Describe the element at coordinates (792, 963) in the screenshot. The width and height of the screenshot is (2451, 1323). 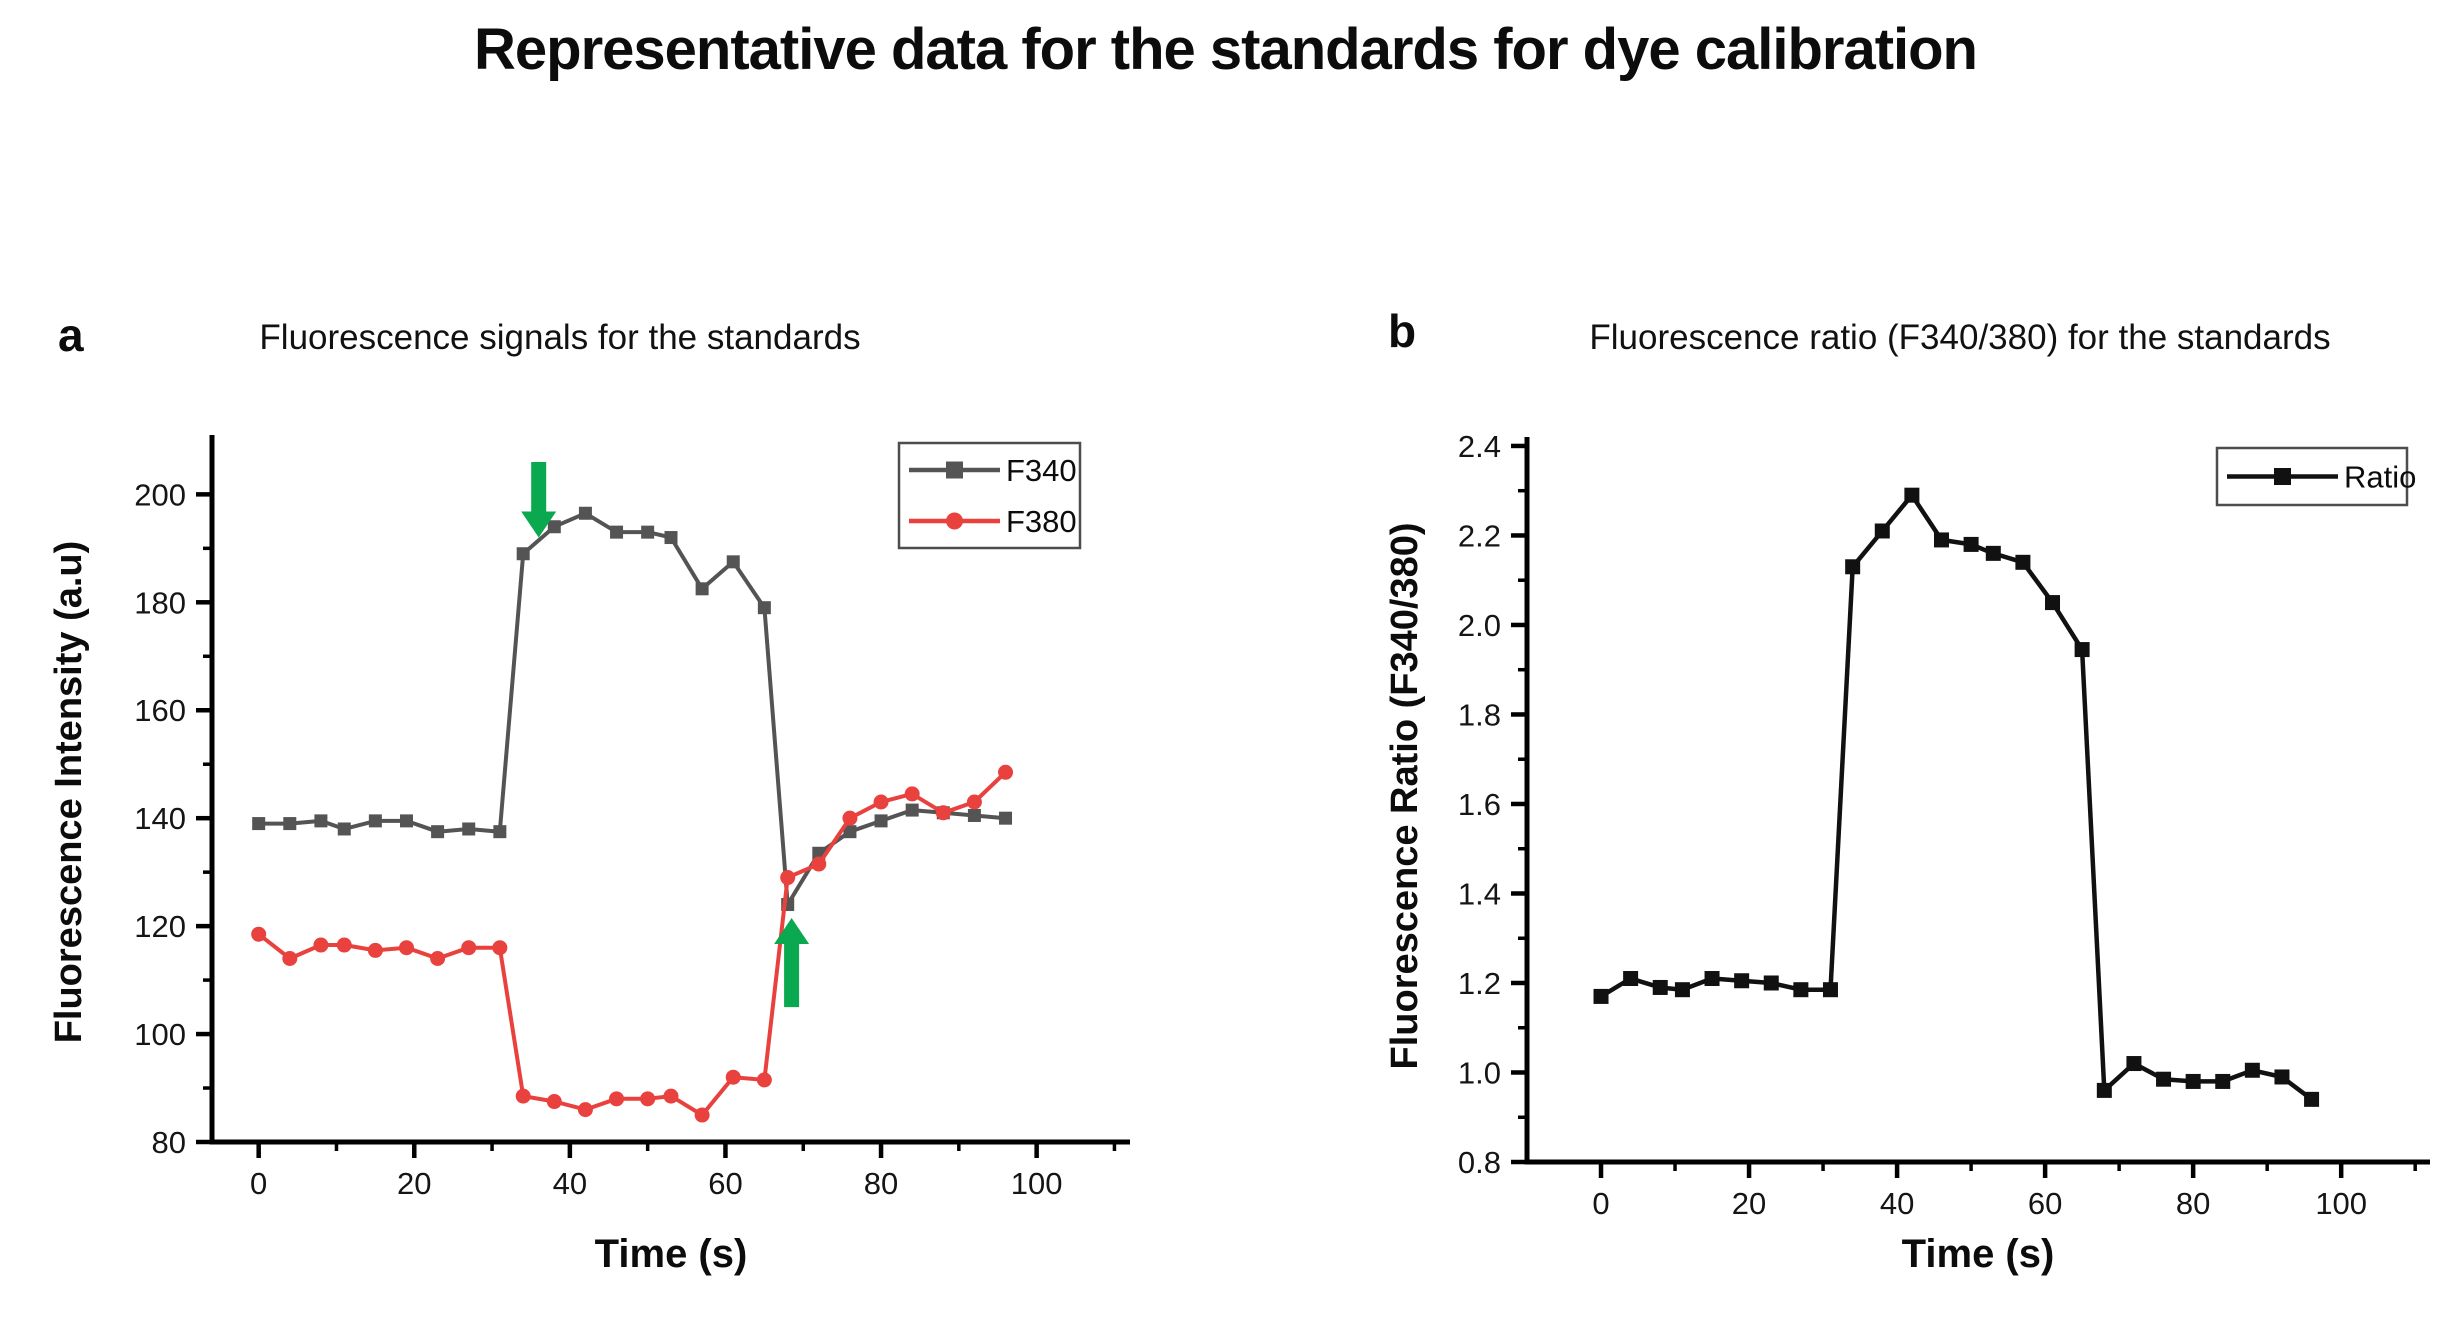
I see `green-arrow-annotation` at that location.